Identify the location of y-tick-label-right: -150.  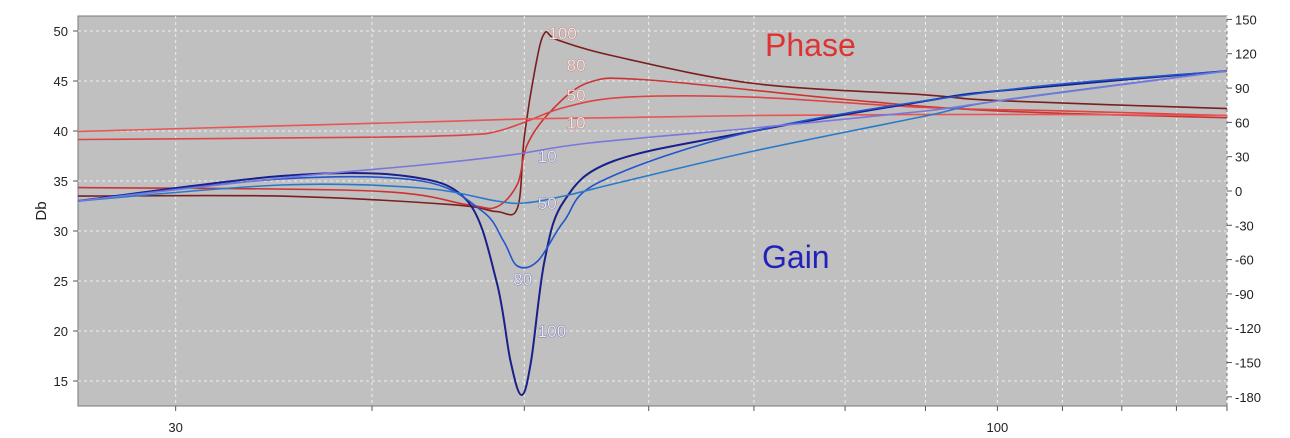
(1248, 363).